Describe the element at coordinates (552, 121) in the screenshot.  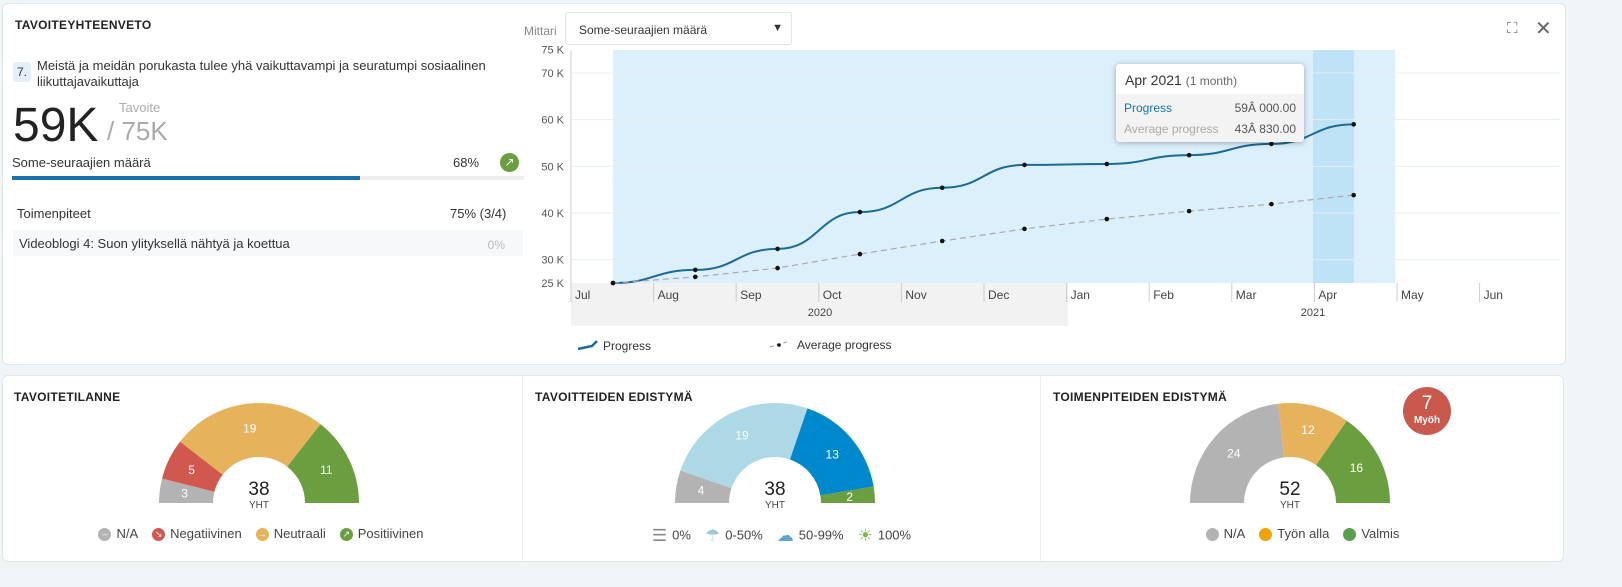
I see `y-tick-label: 60 K` at that location.